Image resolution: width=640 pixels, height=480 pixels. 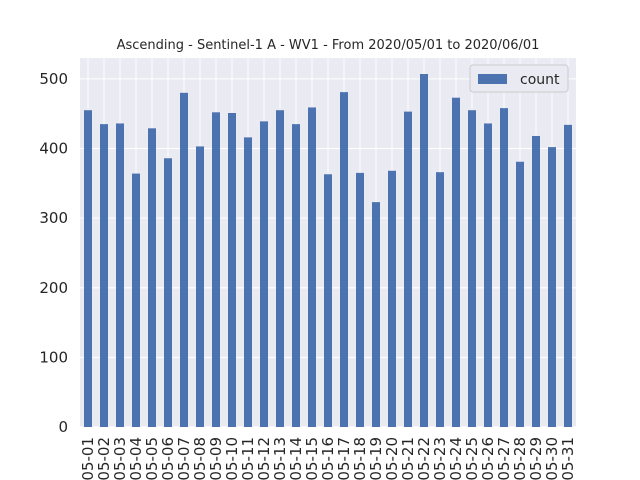 I want to click on x-tick-label: 05-27, so click(x=504, y=458).